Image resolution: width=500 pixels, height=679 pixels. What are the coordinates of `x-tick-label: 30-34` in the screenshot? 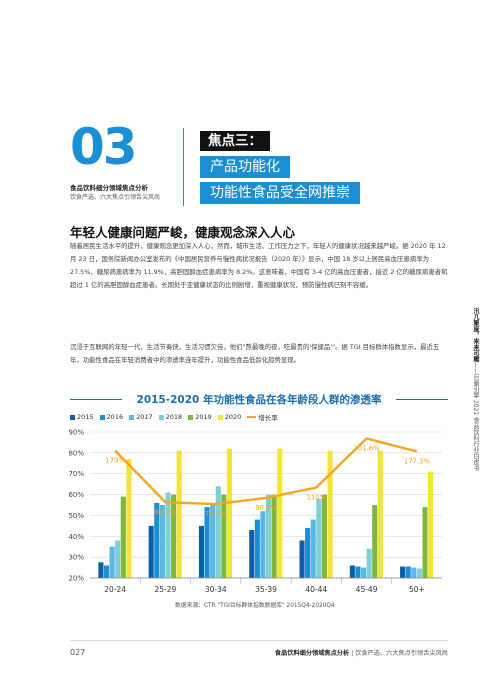 It's located at (216, 589).